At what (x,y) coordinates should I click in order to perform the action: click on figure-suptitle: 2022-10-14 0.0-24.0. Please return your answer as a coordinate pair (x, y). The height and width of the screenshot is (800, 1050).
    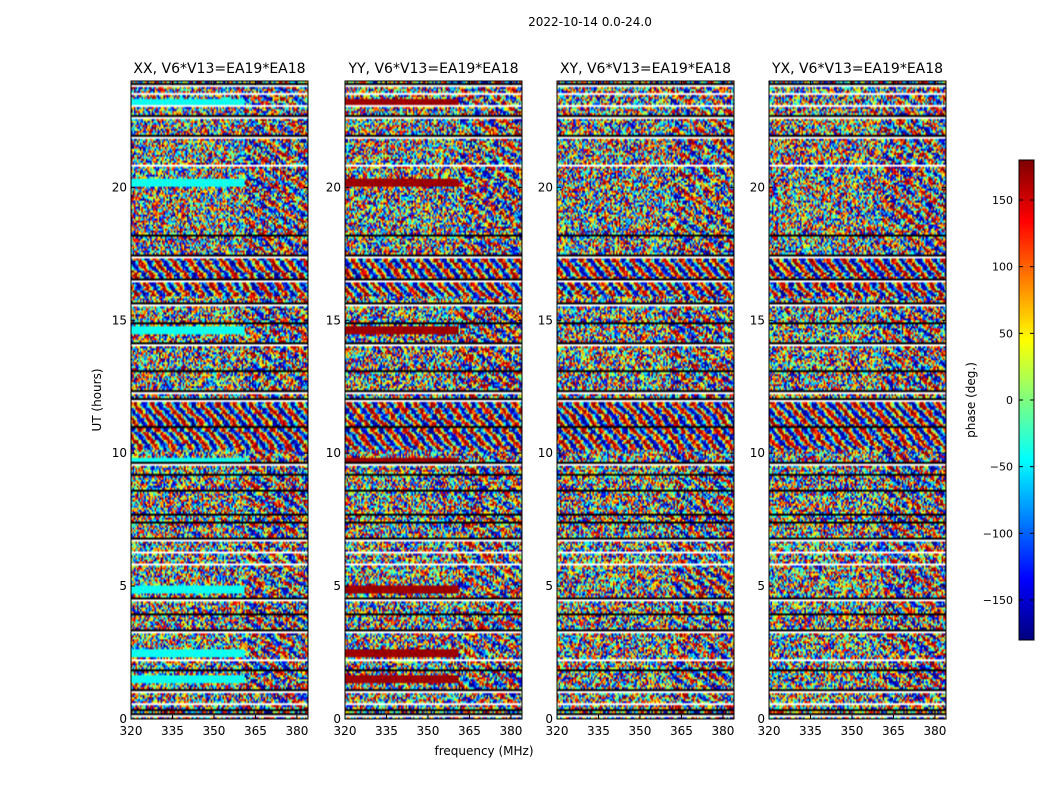
    Looking at the image, I should click on (590, 22).